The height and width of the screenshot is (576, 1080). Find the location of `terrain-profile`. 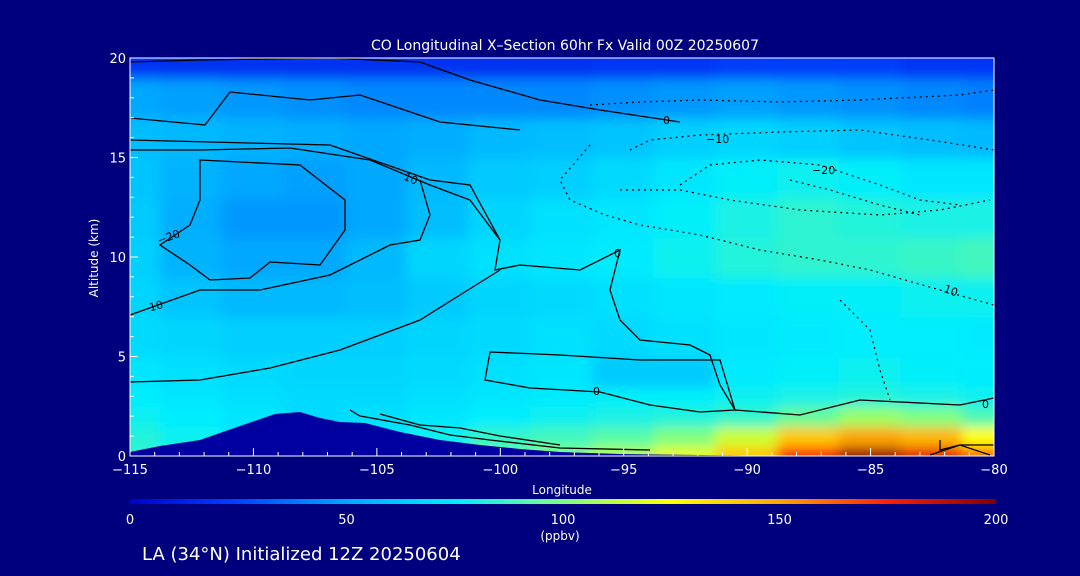

terrain-profile is located at coordinates (562, 434).